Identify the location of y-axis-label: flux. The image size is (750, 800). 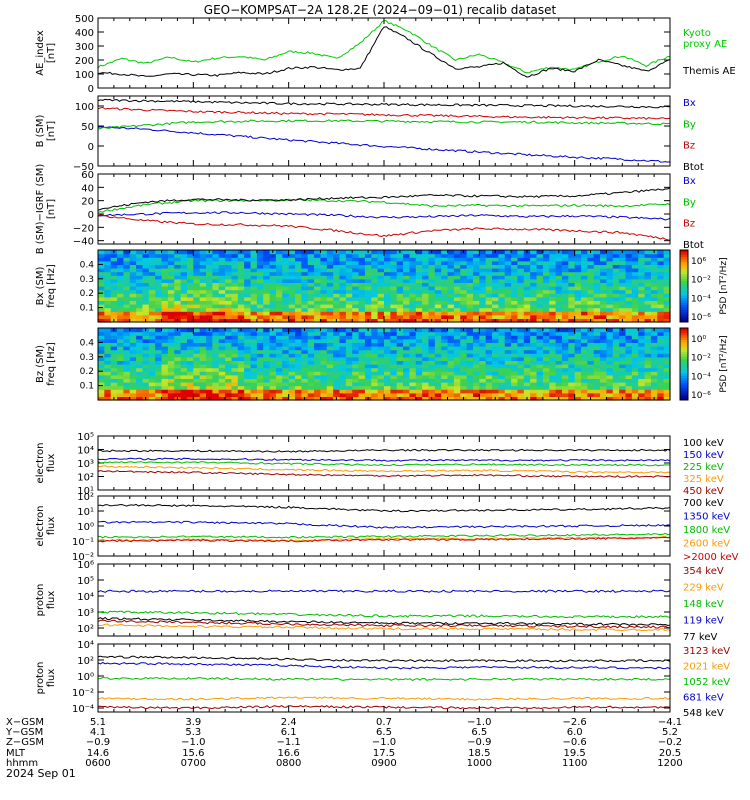
(51, 678).